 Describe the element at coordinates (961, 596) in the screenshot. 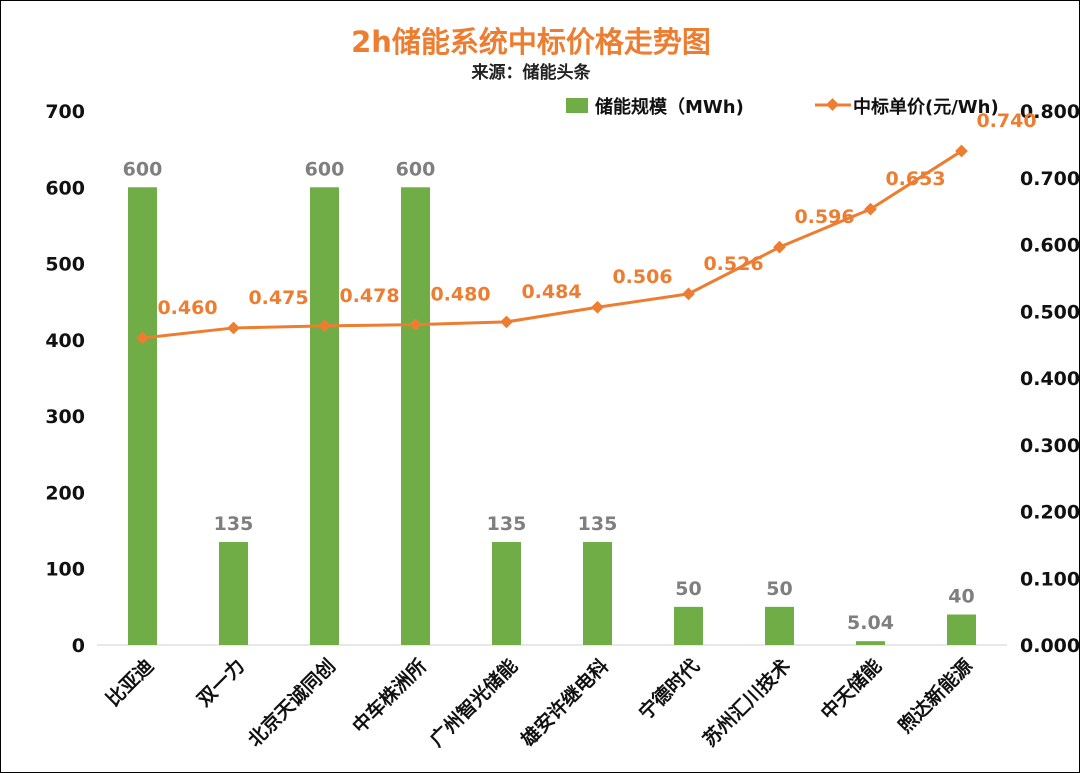

I see `bar-value-label: 40` at that location.